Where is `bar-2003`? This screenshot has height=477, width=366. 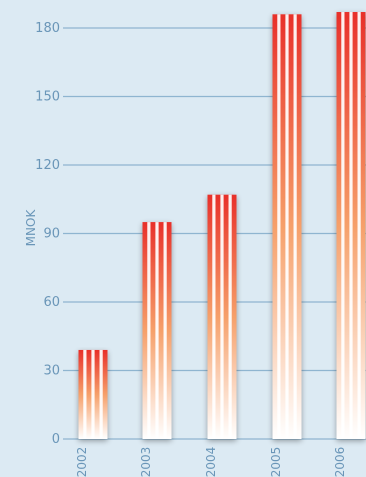 bar-2003 is located at coordinates (157, 330).